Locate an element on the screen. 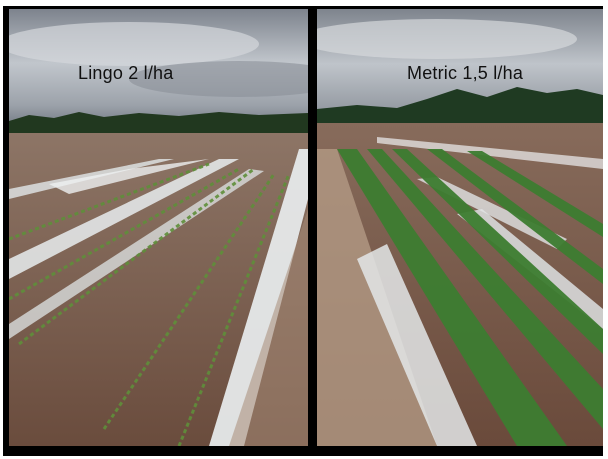 The height and width of the screenshot is (459, 608). photo-left-label: Lingo 2 l/ha is located at coordinates (126, 73).